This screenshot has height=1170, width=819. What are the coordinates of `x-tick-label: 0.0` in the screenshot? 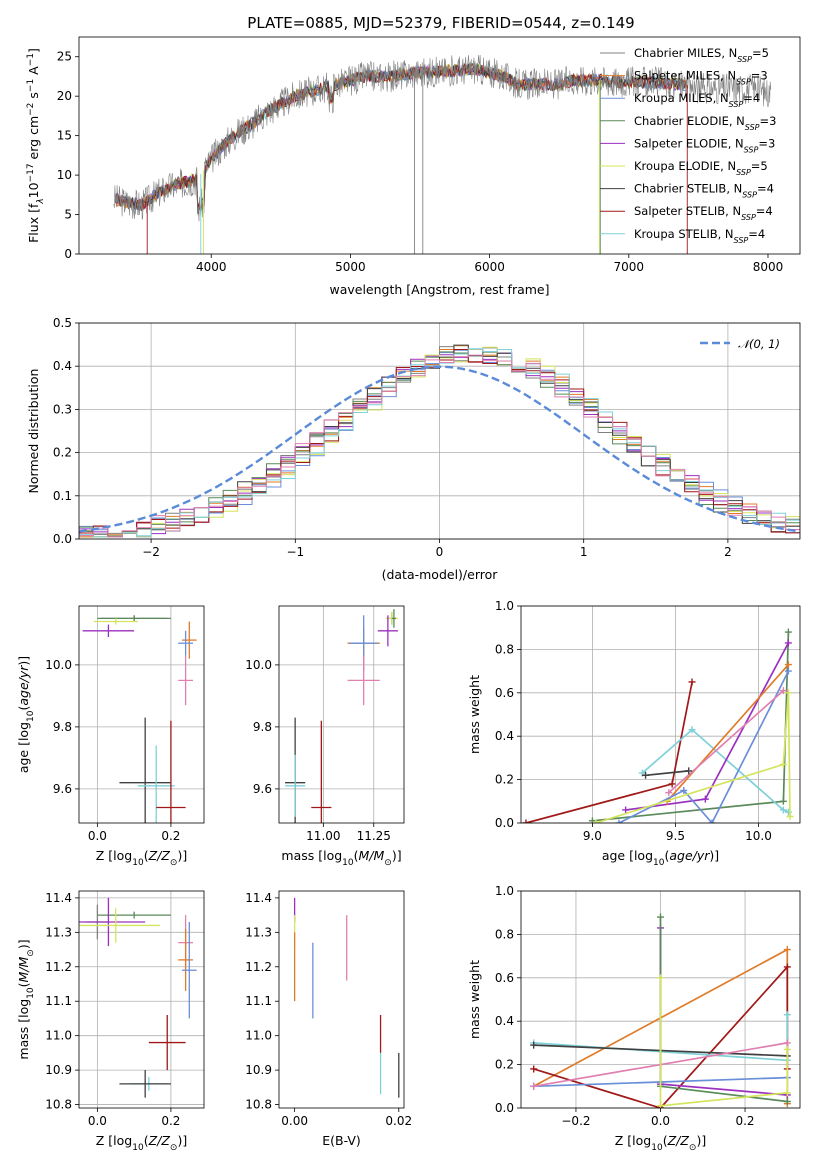 It's located at (97, 1121).